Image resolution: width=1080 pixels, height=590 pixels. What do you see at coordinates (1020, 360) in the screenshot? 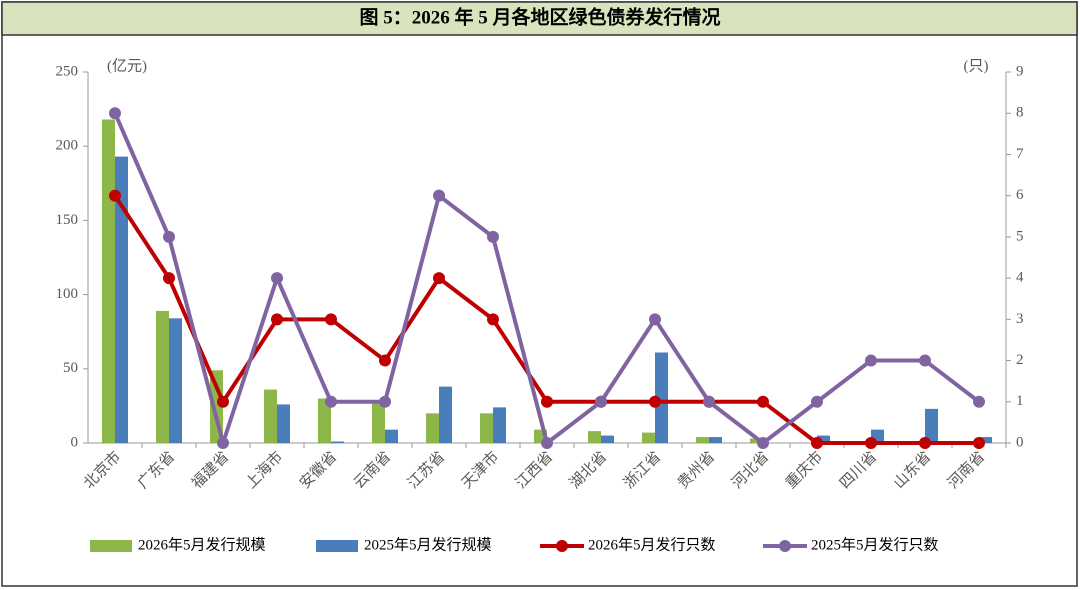
I see `y2-tick-label: 2` at bounding box center [1020, 360].